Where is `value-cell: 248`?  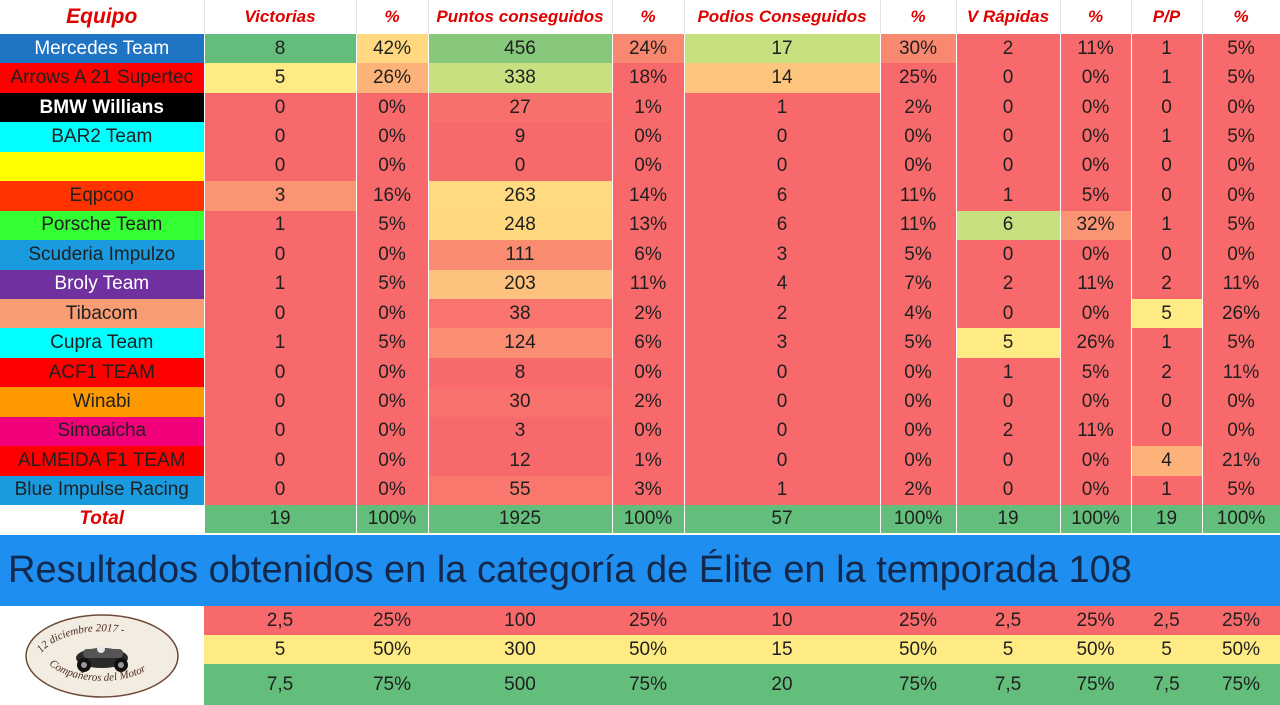
value-cell: 248 is located at coordinates (520, 225).